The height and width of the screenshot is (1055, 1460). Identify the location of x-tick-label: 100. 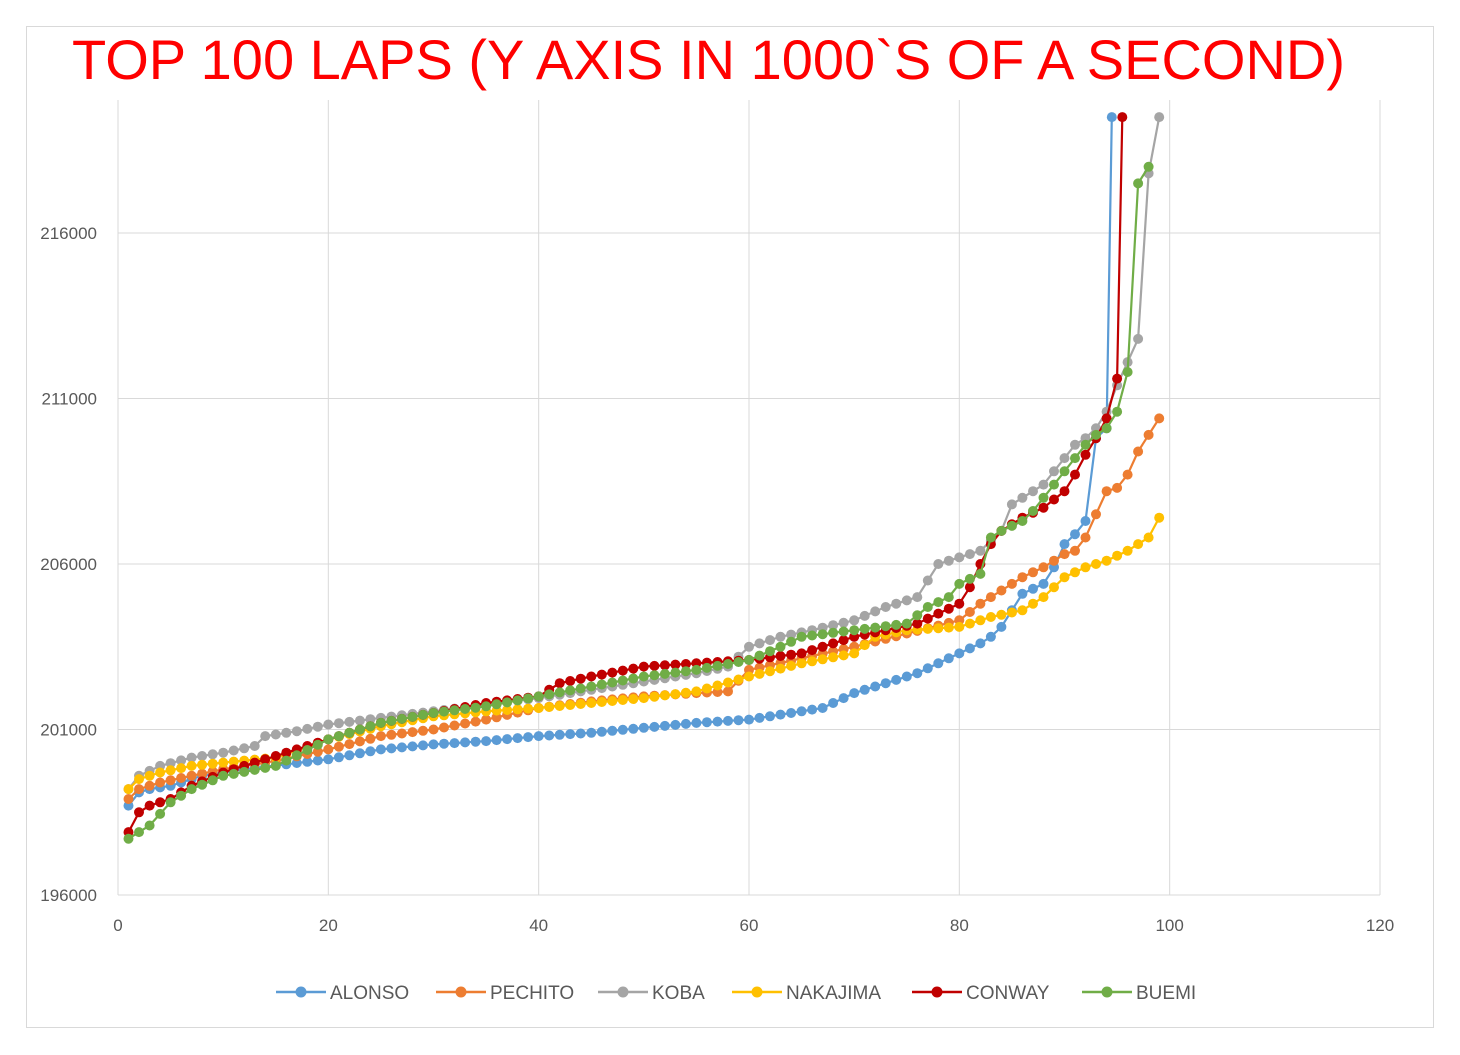
(1169, 925).